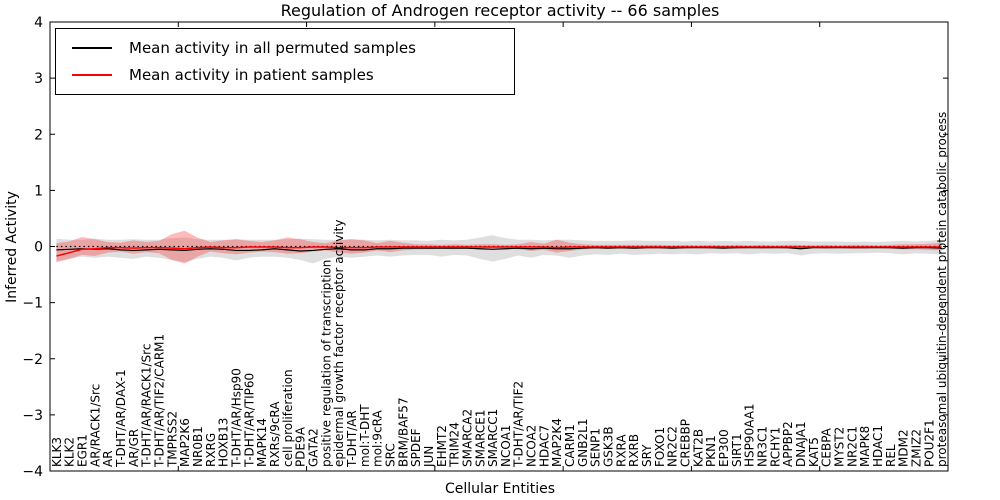 This screenshot has height=500, width=1000. What do you see at coordinates (83, 450) in the screenshot?
I see `x-category-label: EGR1` at bounding box center [83, 450].